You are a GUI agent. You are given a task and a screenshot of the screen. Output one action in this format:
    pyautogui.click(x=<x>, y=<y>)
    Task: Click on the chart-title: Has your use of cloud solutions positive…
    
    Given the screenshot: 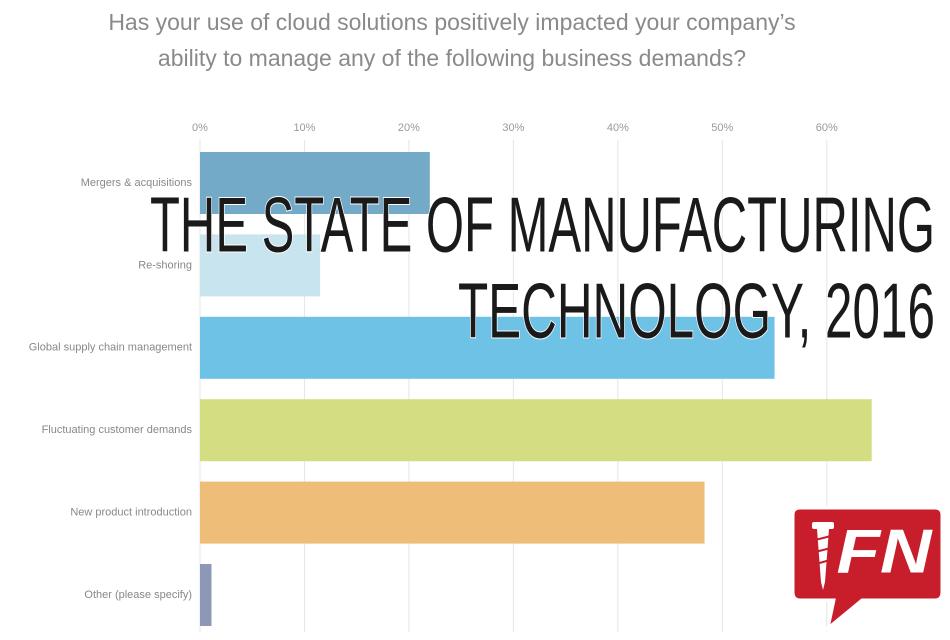 What is the action you would take?
    pyautogui.click(x=451, y=22)
    